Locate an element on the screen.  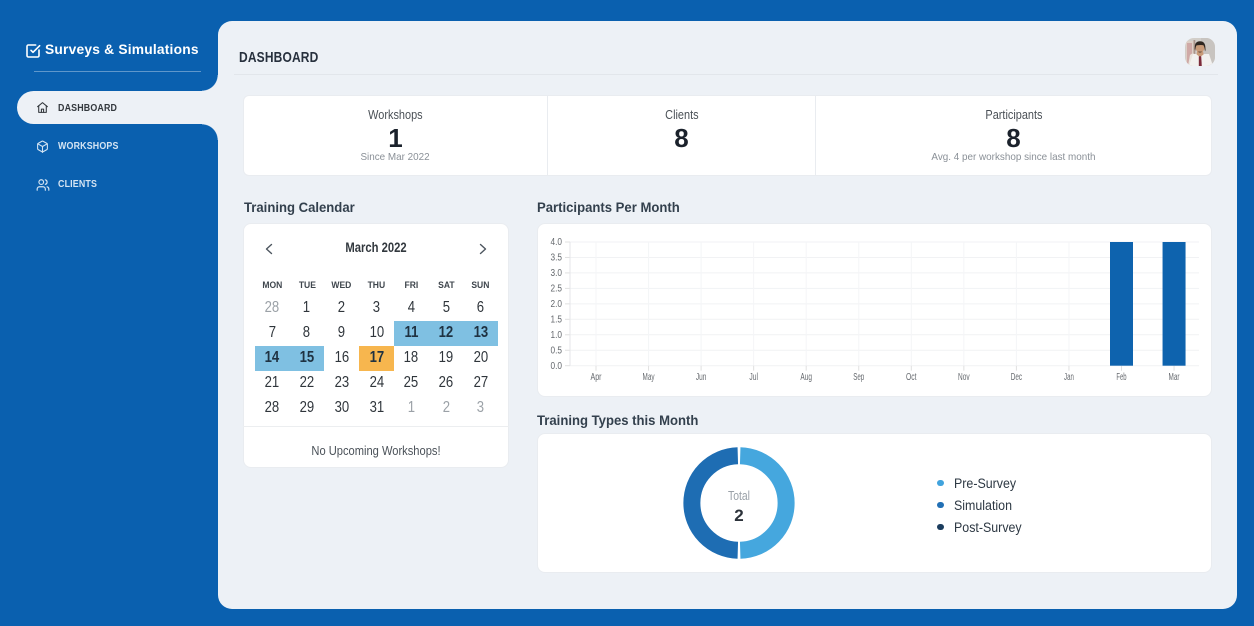
svg-text: 0.0 is located at coordinates (557, 366).